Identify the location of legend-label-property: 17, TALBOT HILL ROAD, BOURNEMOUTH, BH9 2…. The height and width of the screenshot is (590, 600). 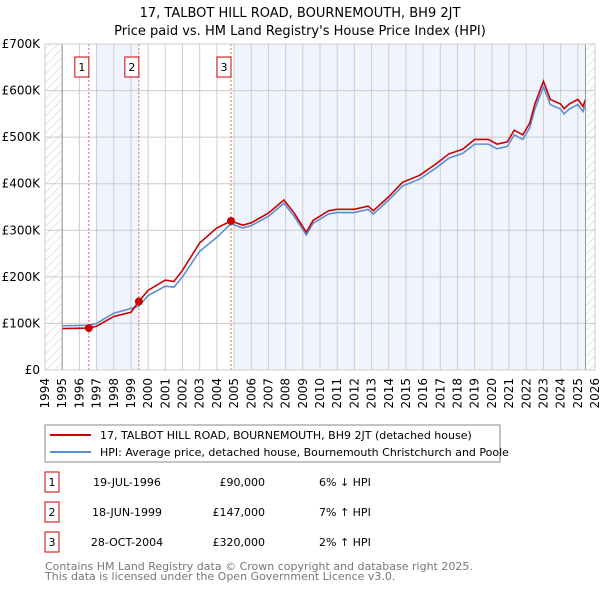
(286, 435).